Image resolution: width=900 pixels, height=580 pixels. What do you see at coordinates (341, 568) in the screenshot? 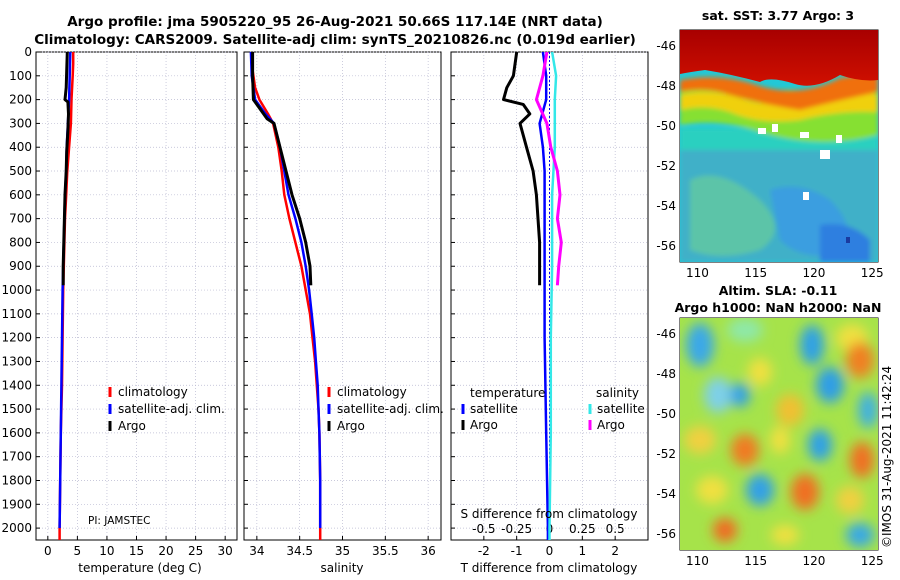
I see `salinity-xlabel: salinity` at bounding box center [341, 568].